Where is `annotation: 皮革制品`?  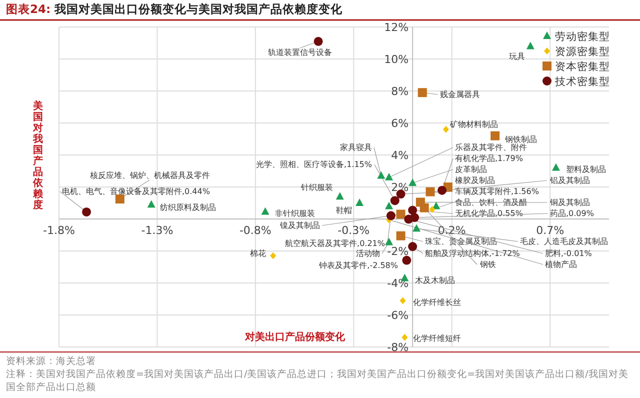 annotation: 皮革制品 is located at coordinates (471, 169).